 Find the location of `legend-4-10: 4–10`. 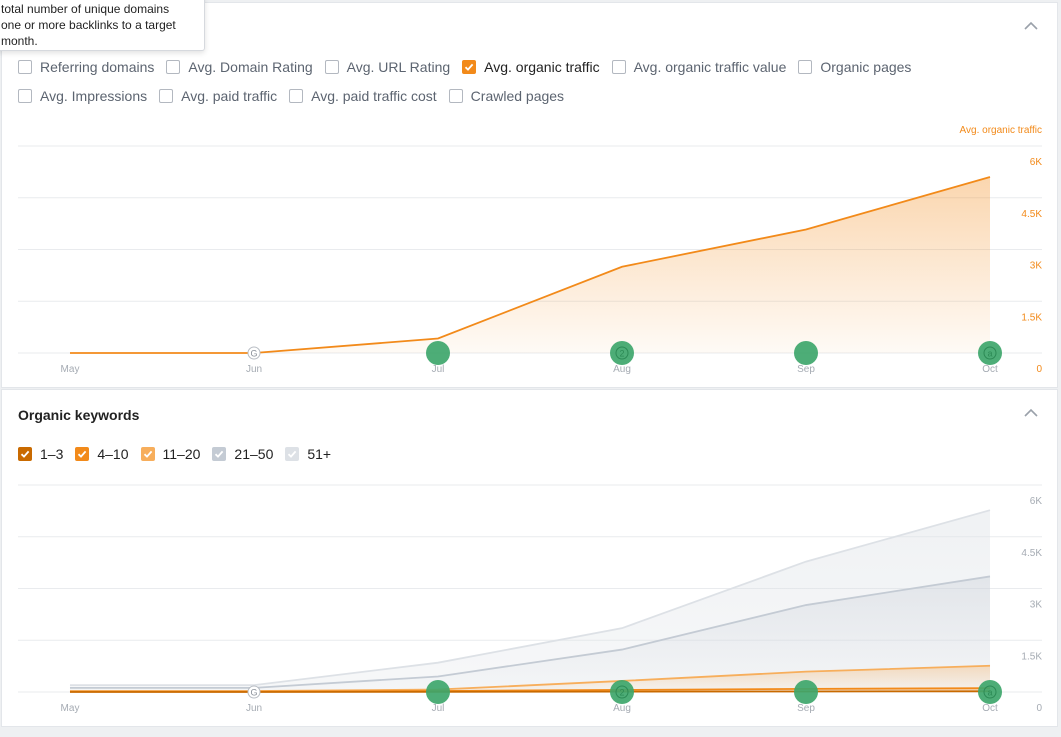

legend-4-10: 4–10 is located at coordinates (102, 454).